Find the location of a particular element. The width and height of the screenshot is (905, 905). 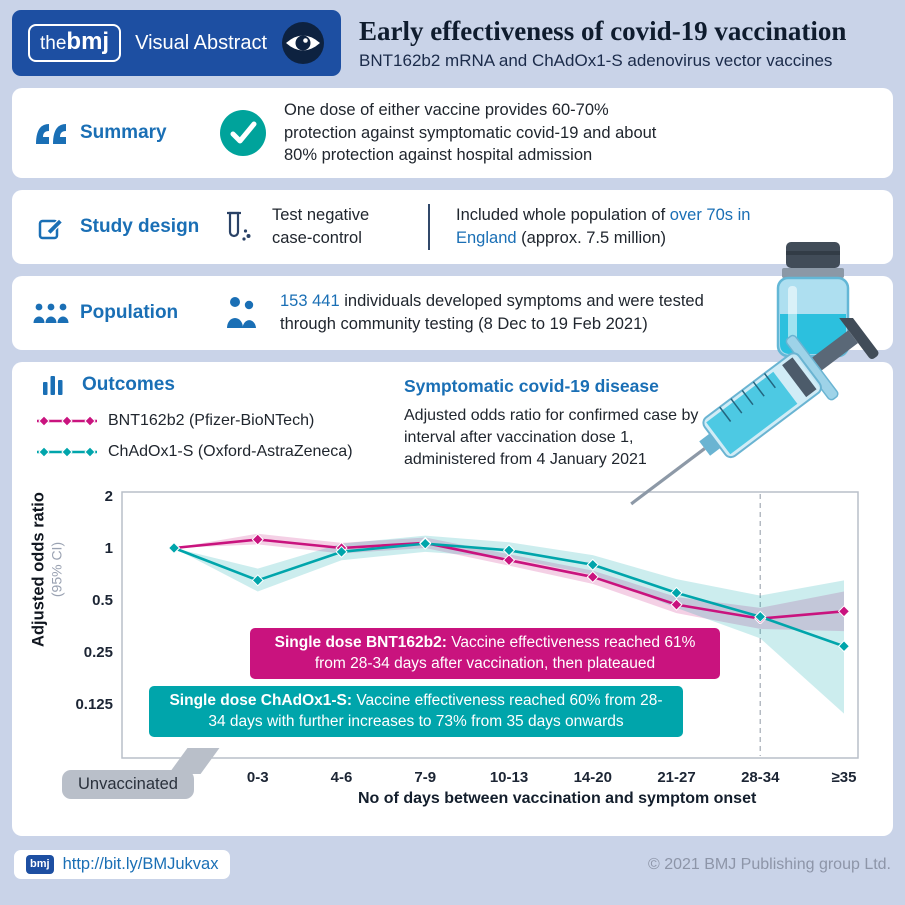

copyright: © 2021 BMJ Publishing group Ltd. is located at coordinates (769, 864).